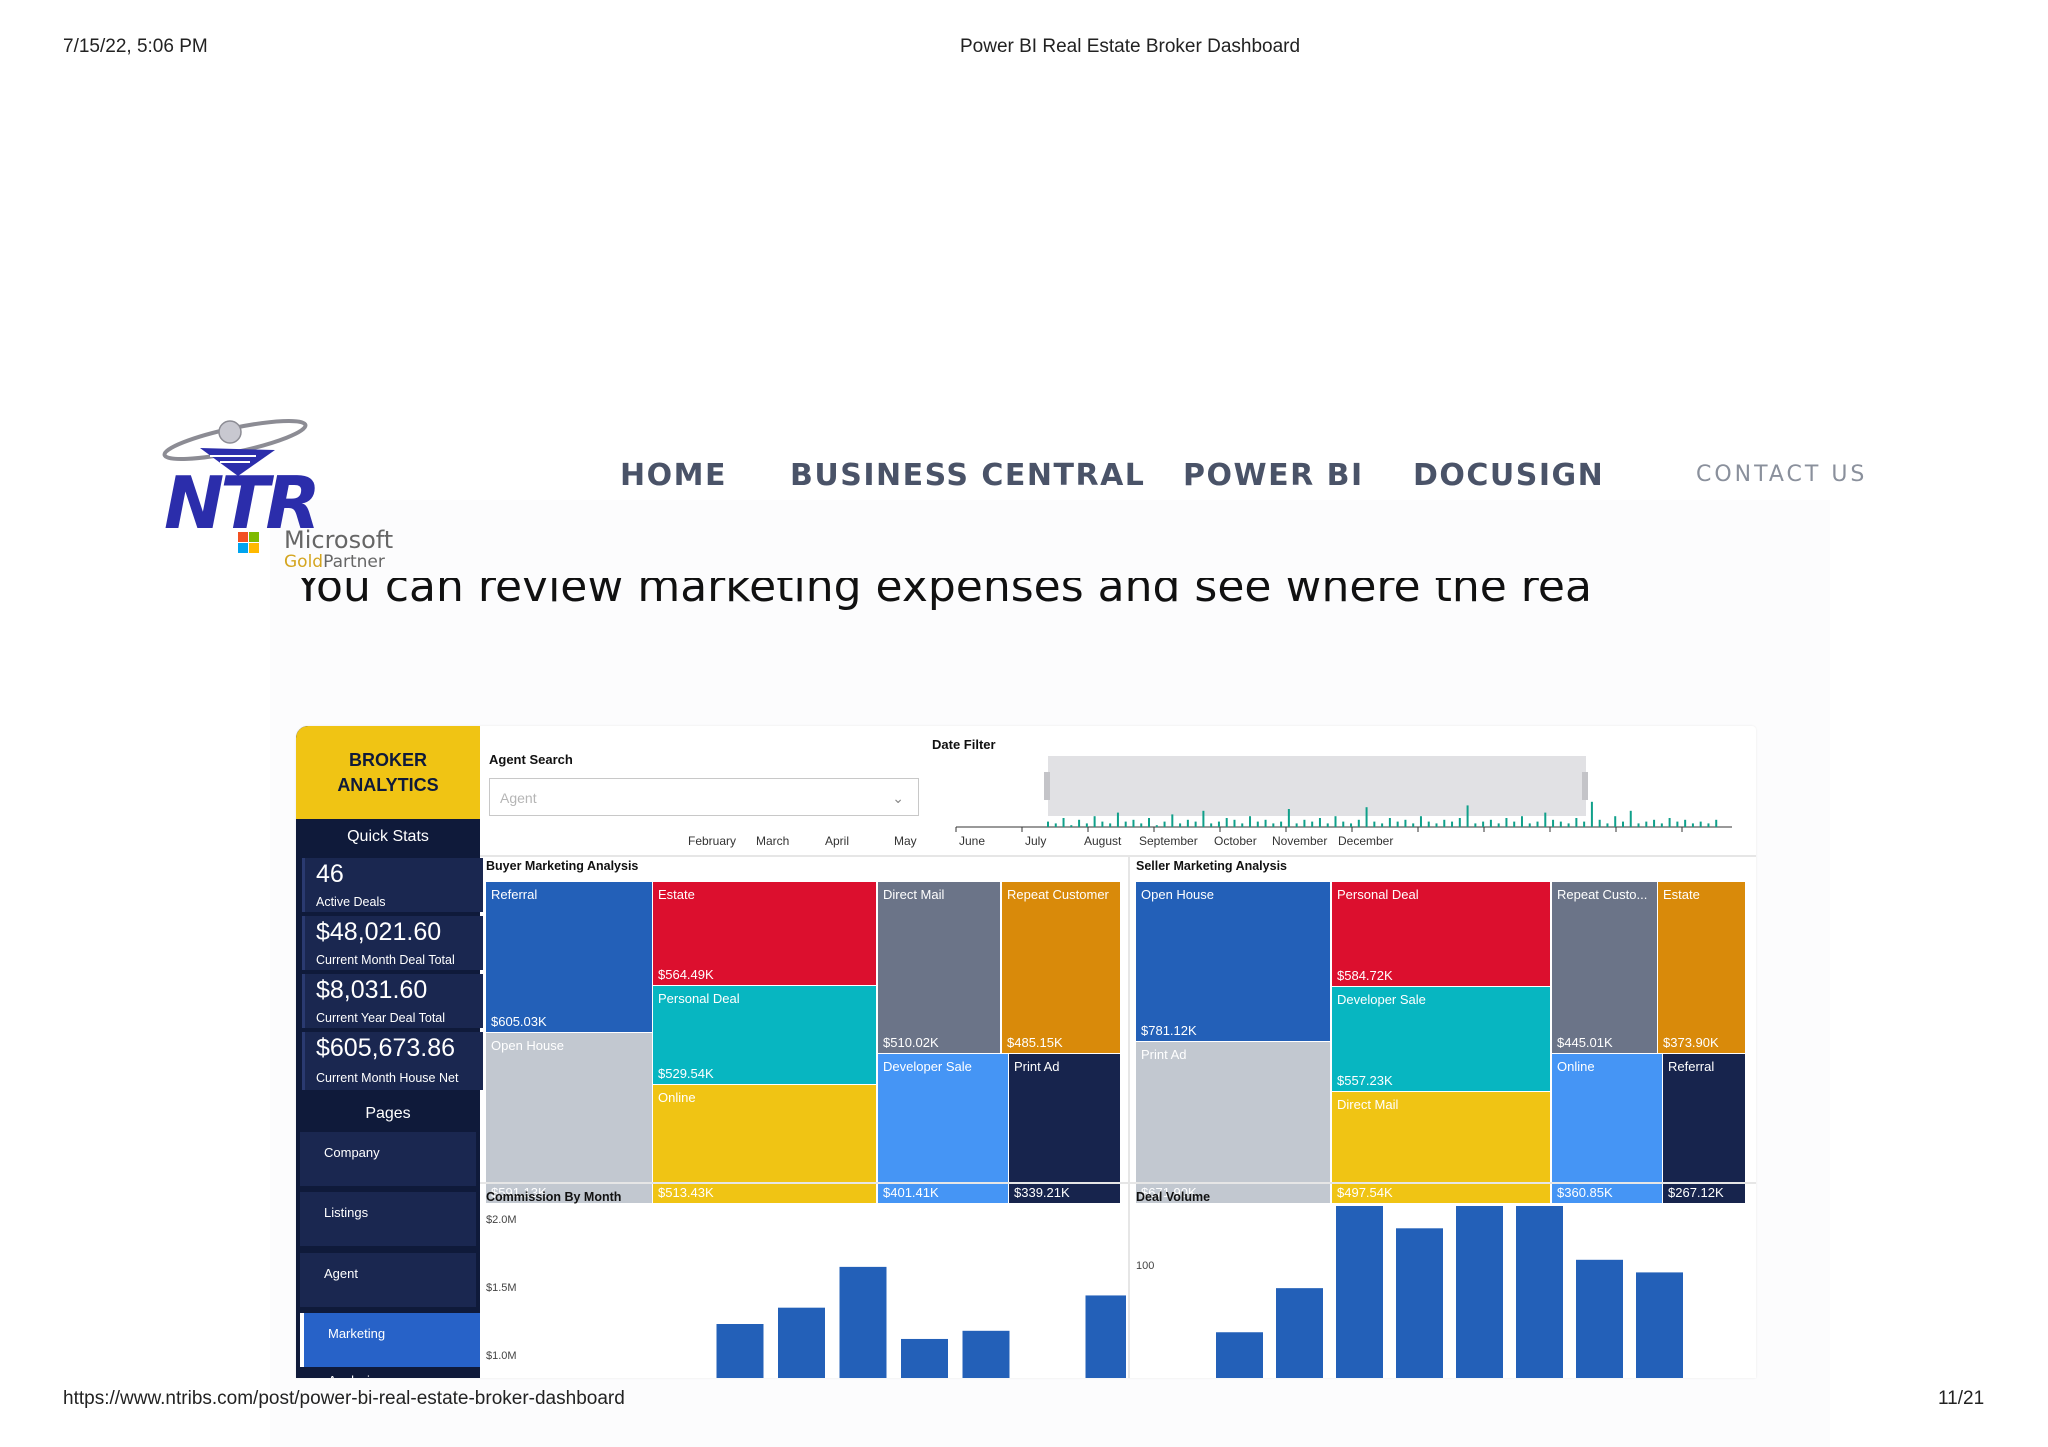 The height and width of the screenshot is (1447, 2048). What do you see at coordinates (1042, 1192) in the screenshot?
I see `buyer-tile-value: $339.21K` at bounding box center [1042, 1192].